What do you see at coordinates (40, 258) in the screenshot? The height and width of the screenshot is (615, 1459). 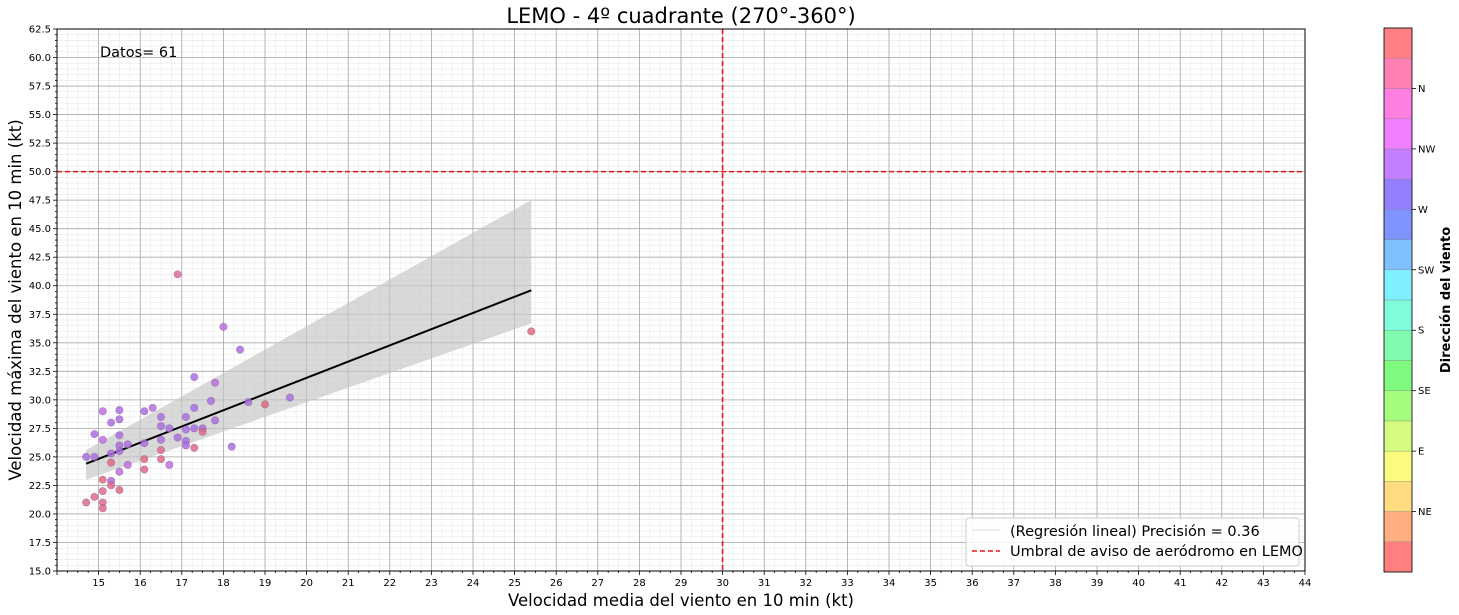 I see `y-tick-label: 42.5` at bounding box center [40, 258].